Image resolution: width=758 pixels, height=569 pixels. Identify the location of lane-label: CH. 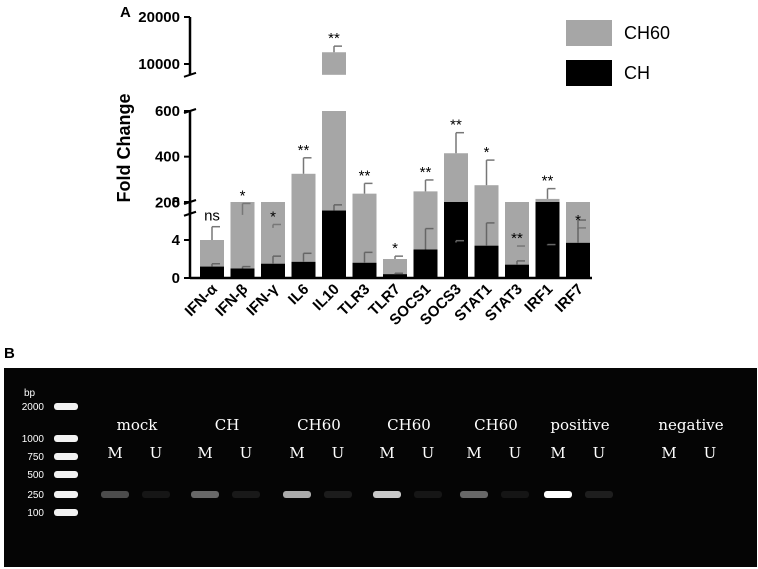
(227, 425).